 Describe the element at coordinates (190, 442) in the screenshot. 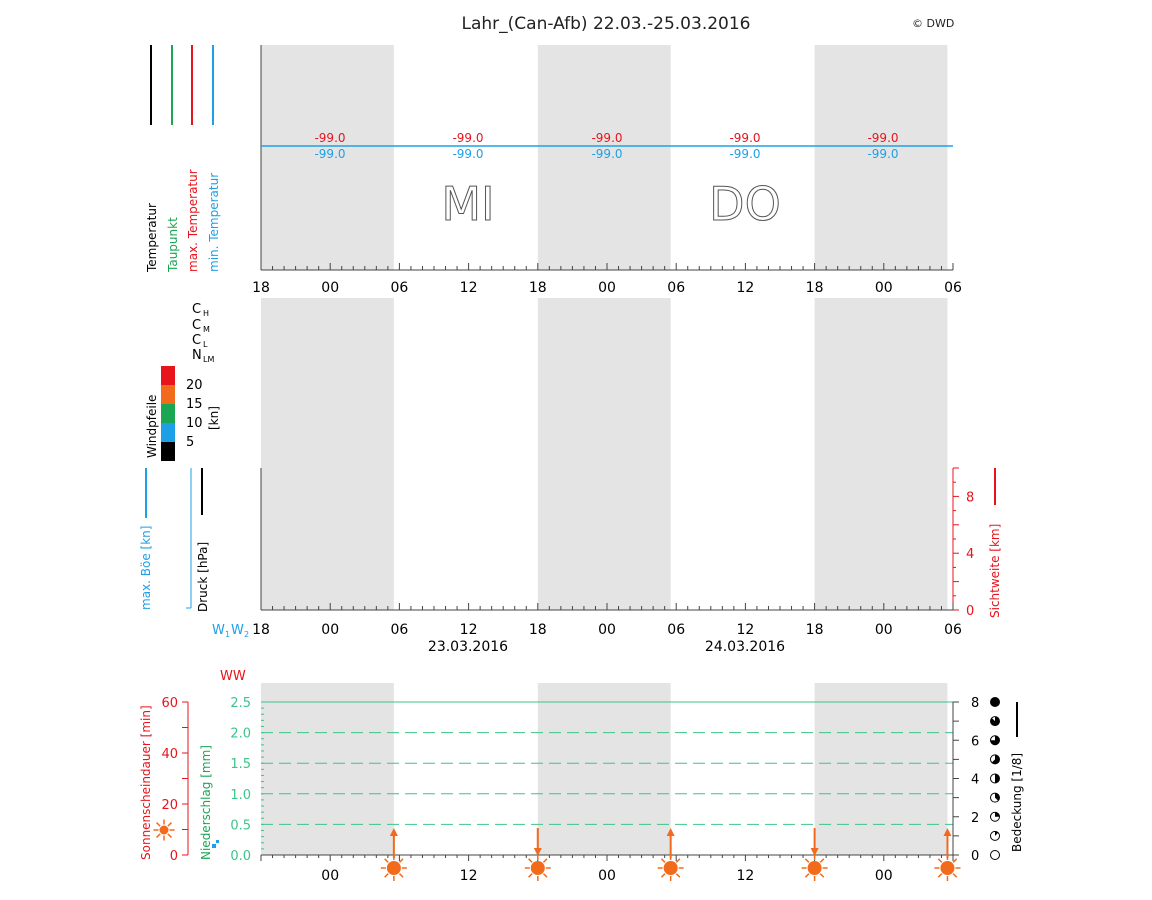

I see `wind-legend-label: 5` at that location.